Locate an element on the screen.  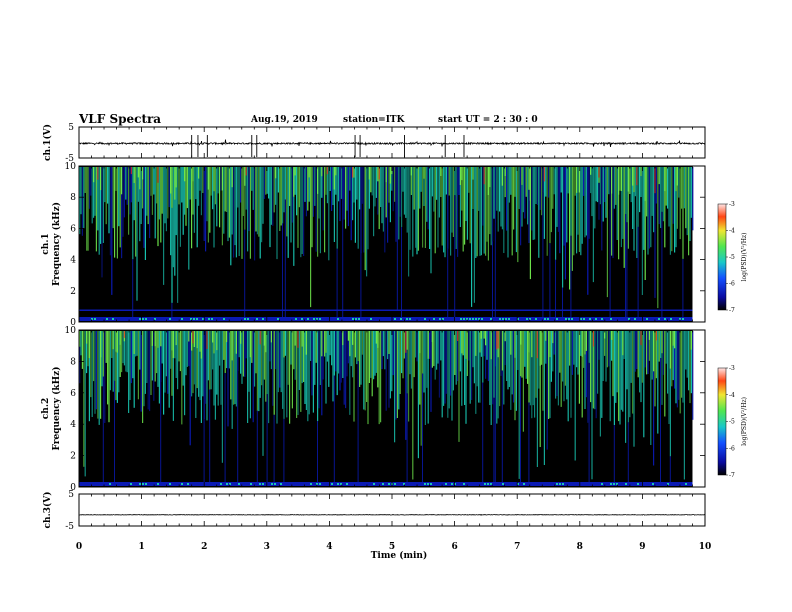
start-time-label: start UT = 2 : 30 : 0 is located at coordinates (488, 120).